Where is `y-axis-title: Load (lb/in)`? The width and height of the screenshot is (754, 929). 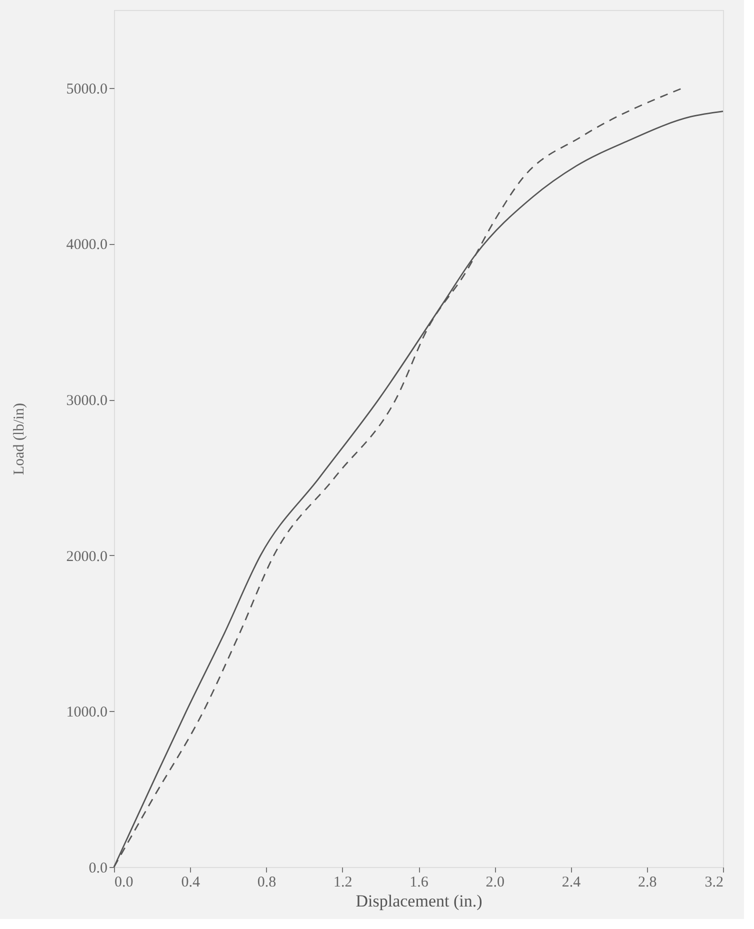 y-axis-title: Load (lb/in) is located at coordinates (19, 439).